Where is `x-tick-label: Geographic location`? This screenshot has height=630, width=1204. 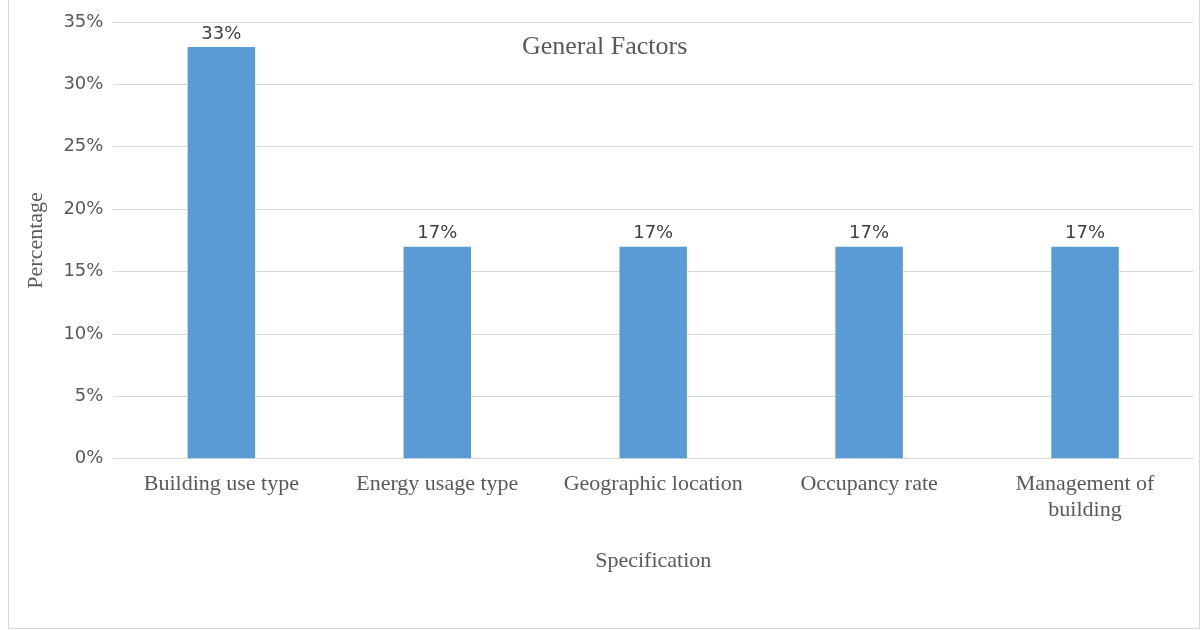
x-tick-label: Geographic location is located at coordinates (653, 482).